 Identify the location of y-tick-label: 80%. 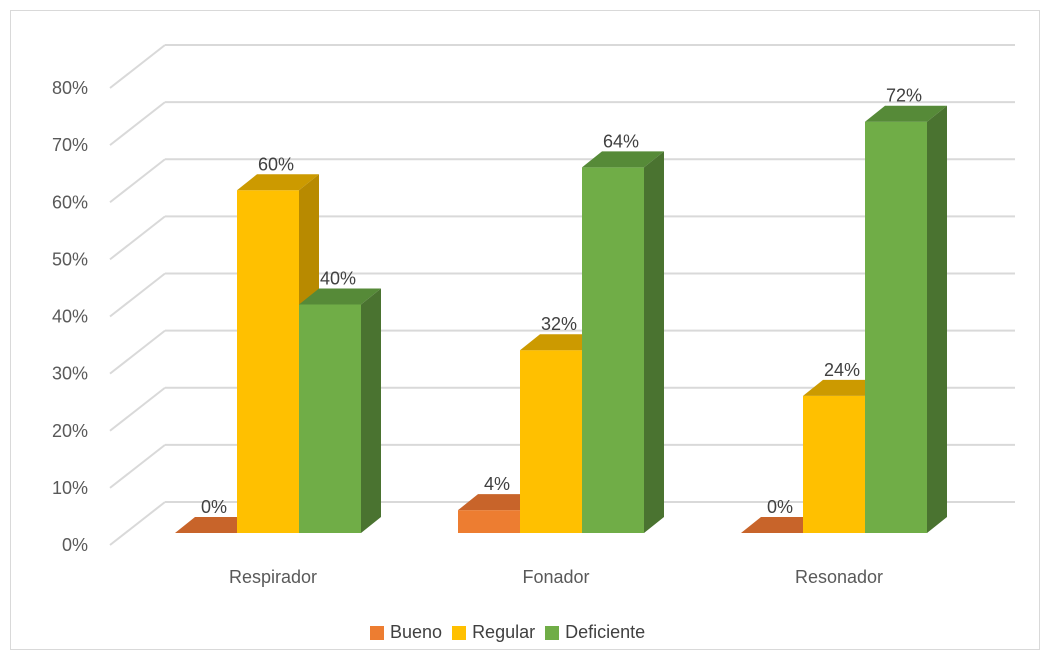
(70, 88).